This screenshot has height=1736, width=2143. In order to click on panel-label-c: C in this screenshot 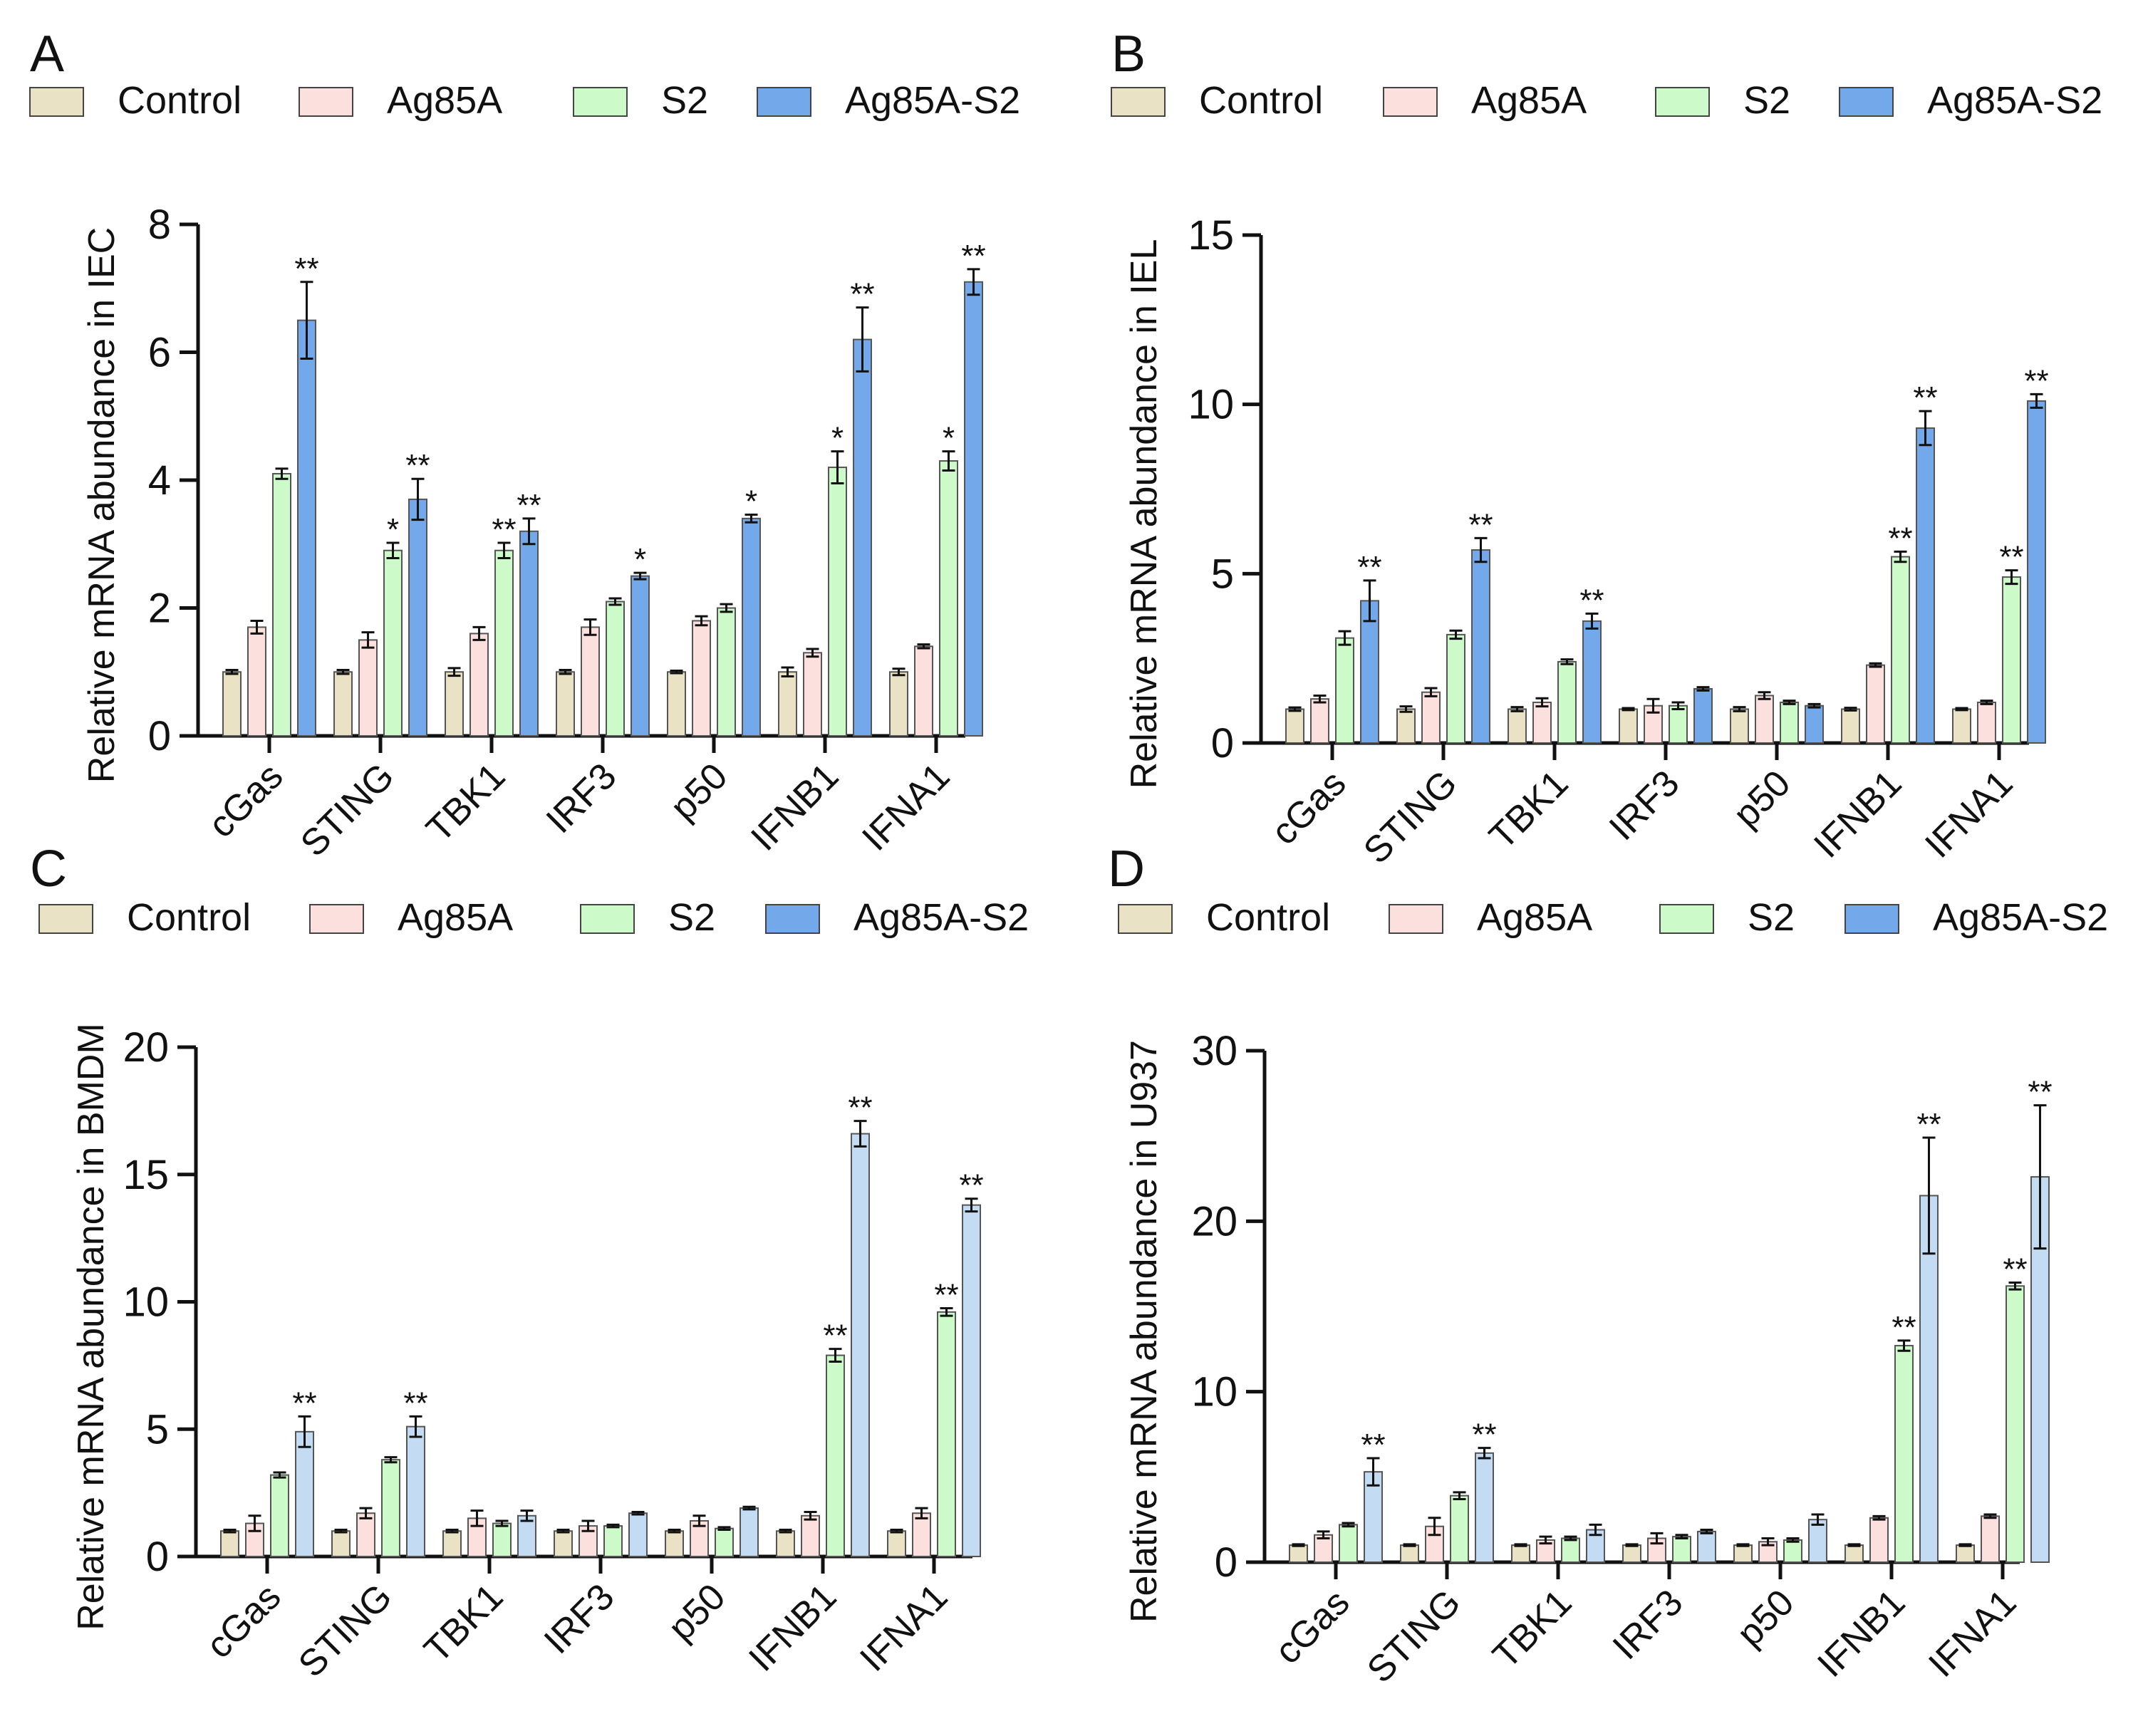, I will do `click(48, 869)`.